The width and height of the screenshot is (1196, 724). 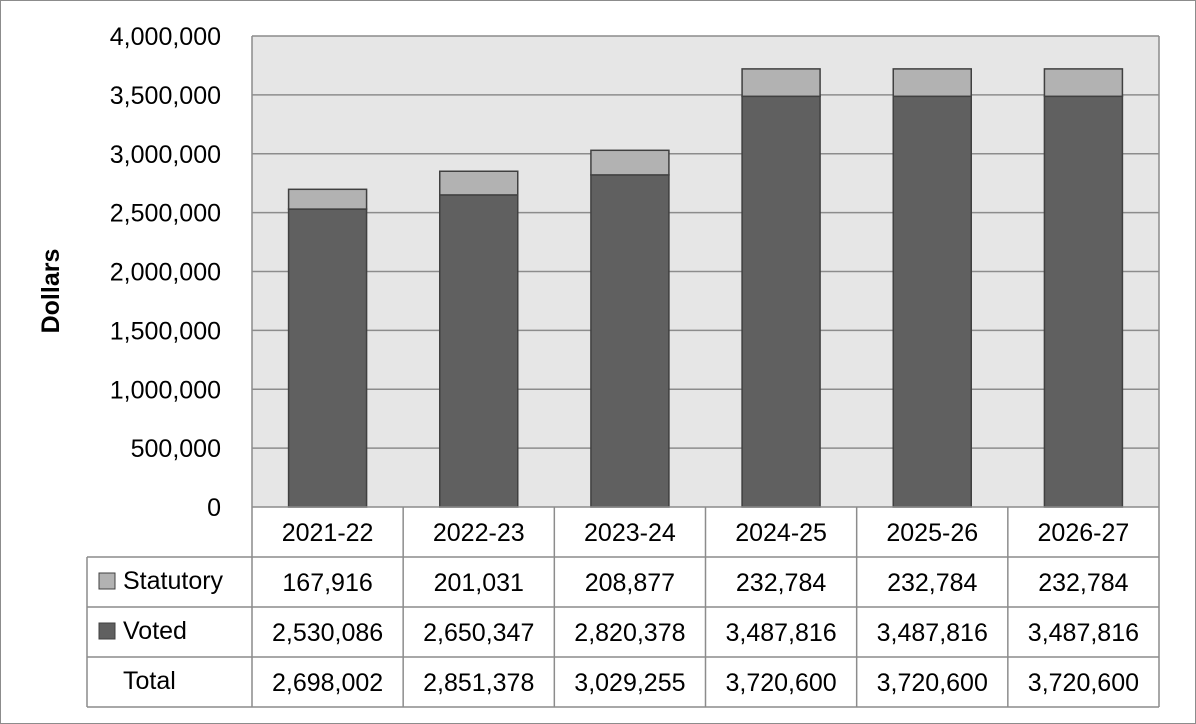 I want to click on x-category-label: 2021-22, so click(x=328, y=533).